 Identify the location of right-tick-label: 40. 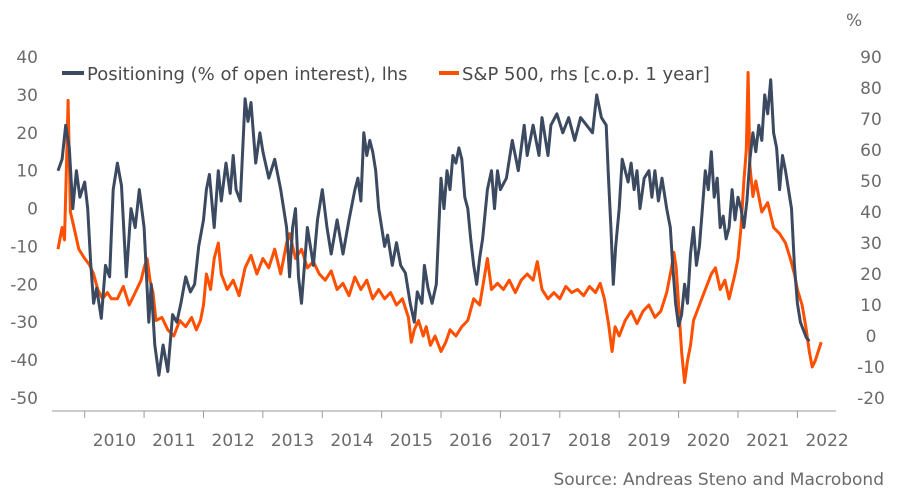
(871, 213).